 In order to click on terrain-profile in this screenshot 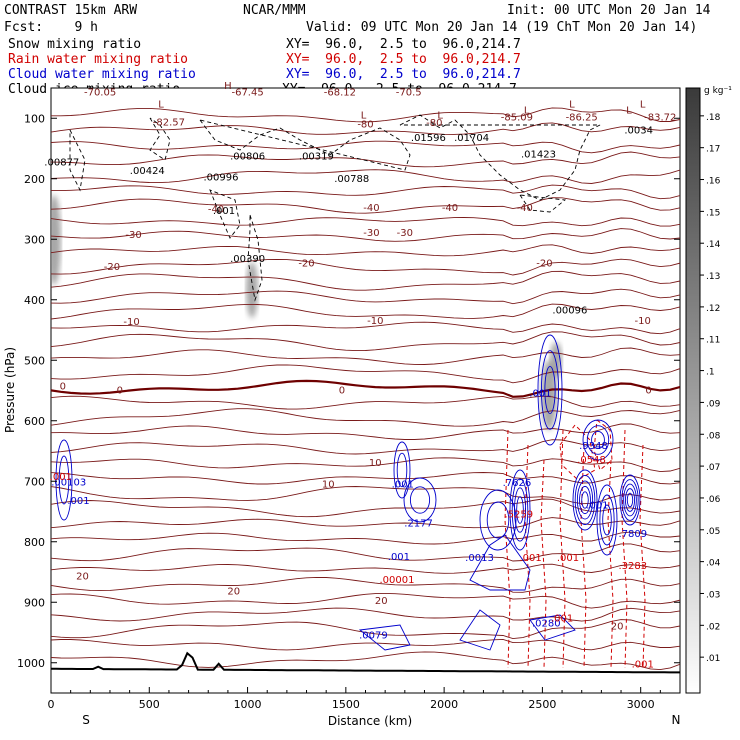, I will do `click(365, 662)`.